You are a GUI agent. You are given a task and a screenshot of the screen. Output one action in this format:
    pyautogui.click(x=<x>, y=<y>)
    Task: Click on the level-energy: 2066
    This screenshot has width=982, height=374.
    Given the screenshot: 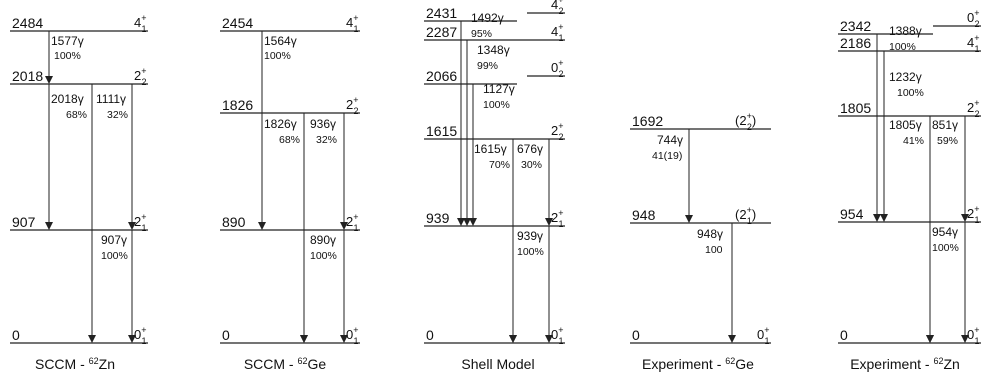 What is the action you would take?
    pyautogui.click(x=441, y=76)
    